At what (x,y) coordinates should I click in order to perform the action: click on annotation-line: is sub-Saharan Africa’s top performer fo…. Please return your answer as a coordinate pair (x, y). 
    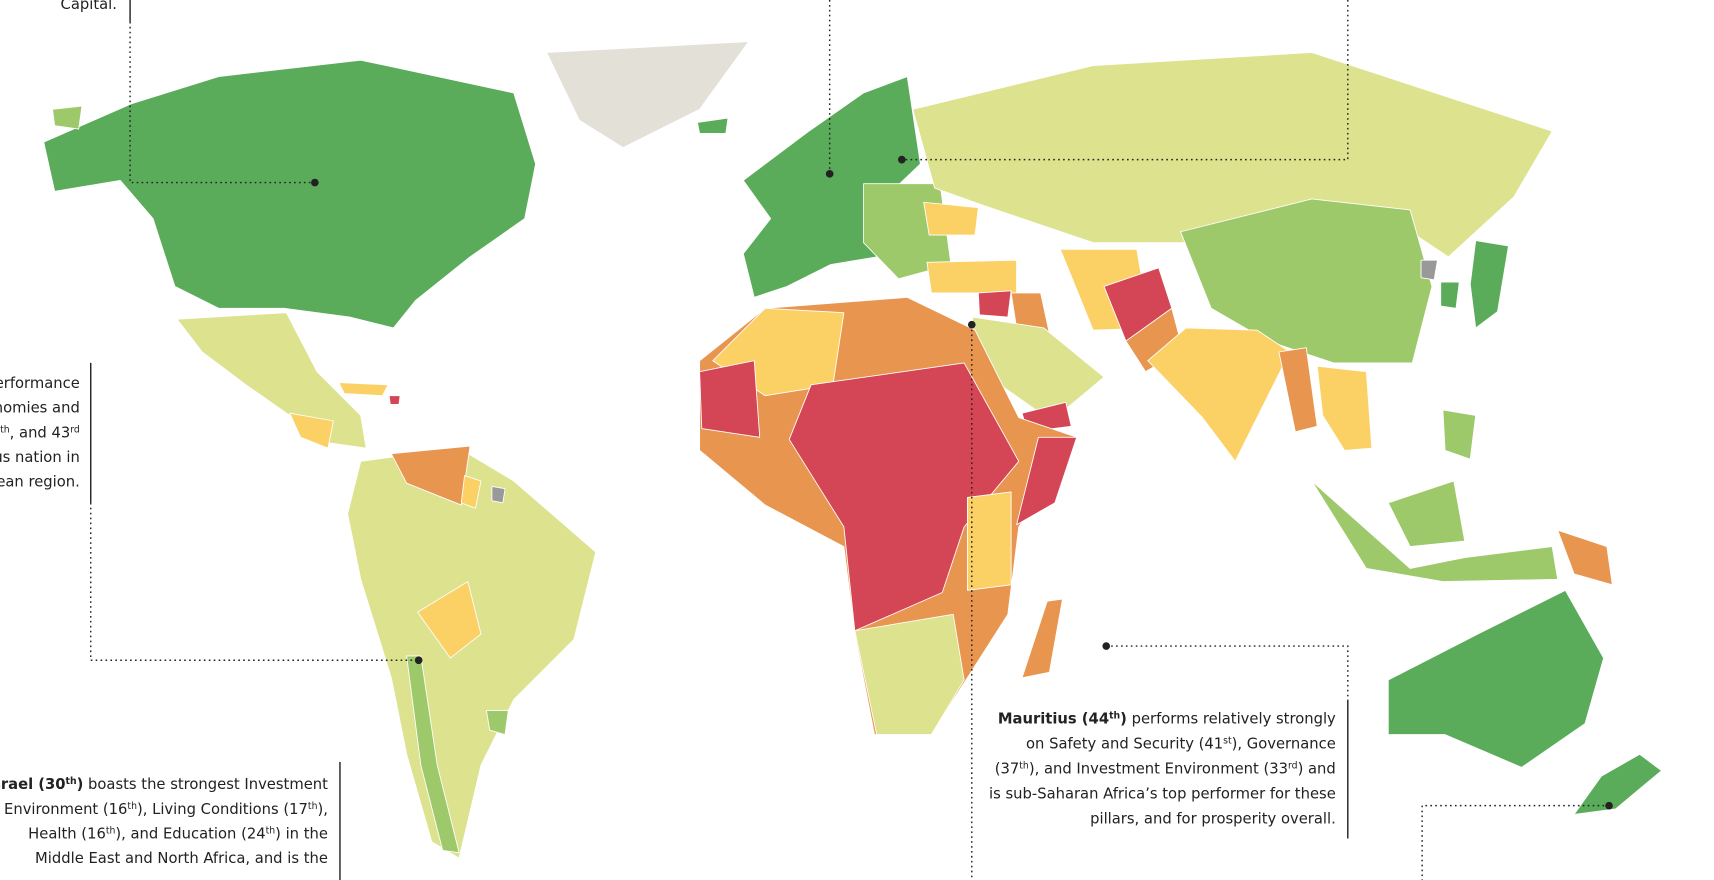
    Looking at the image, I should click on (1162, 793).